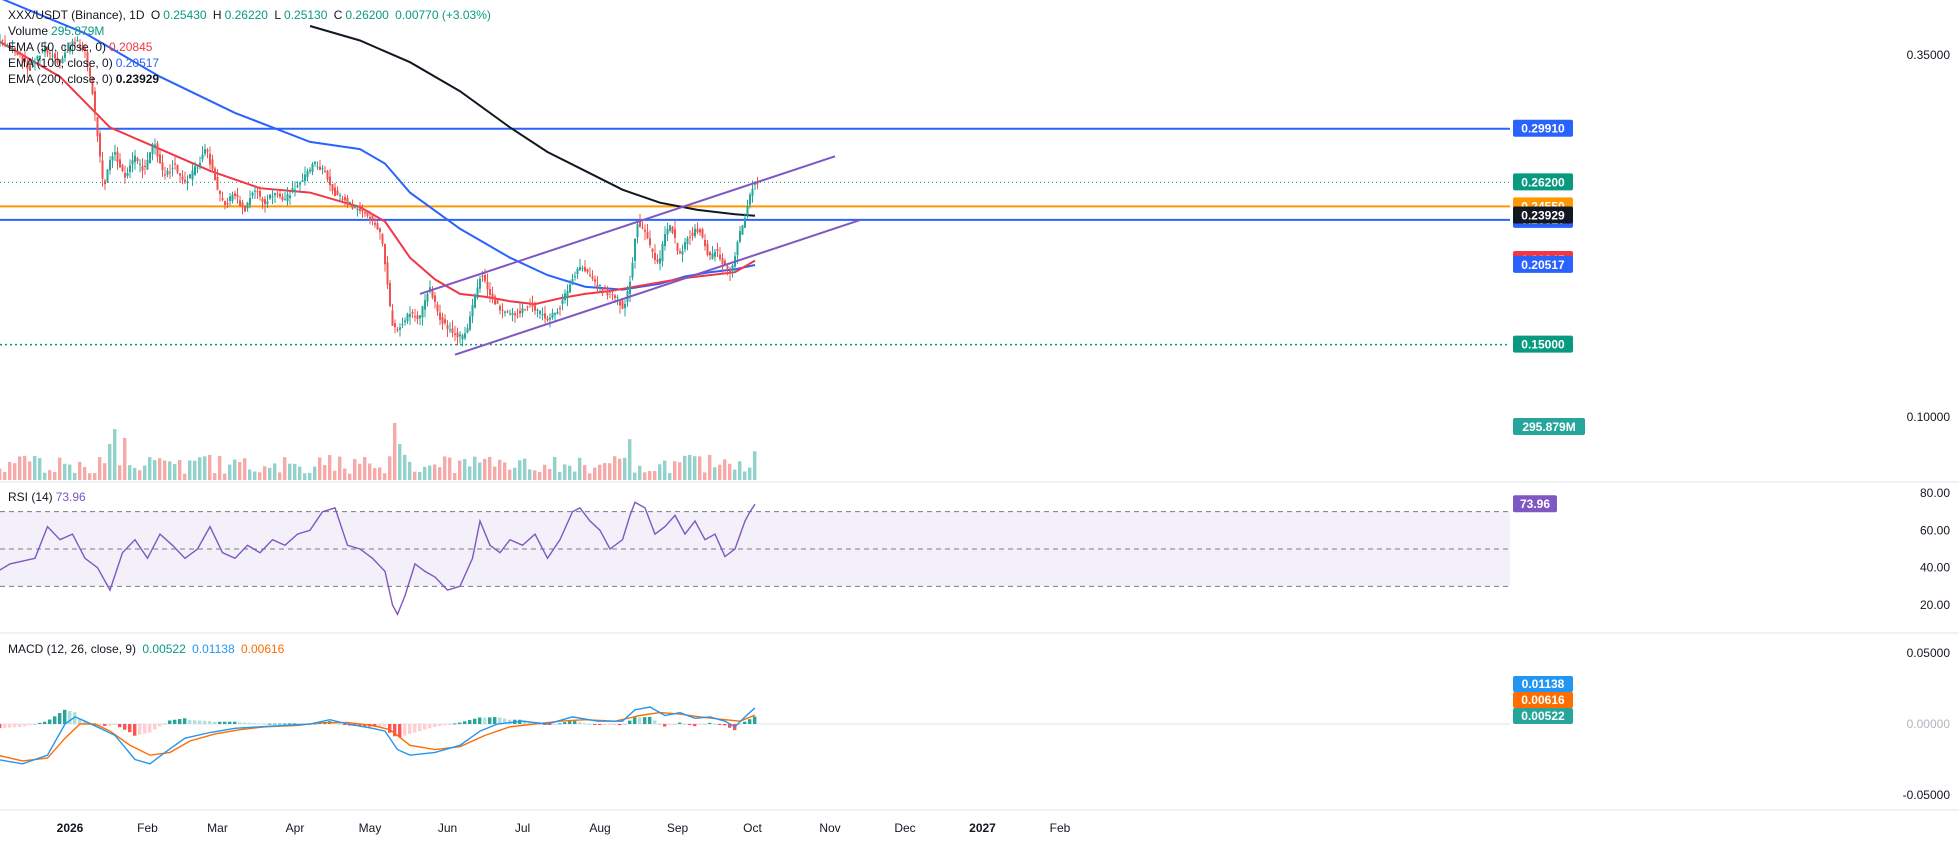 The width and height of the screenshot is (1959, 846). Describe the element at coordinates (1935, 530) in the screenshot. I see `rsi-tick-label: 60.00` at that location.